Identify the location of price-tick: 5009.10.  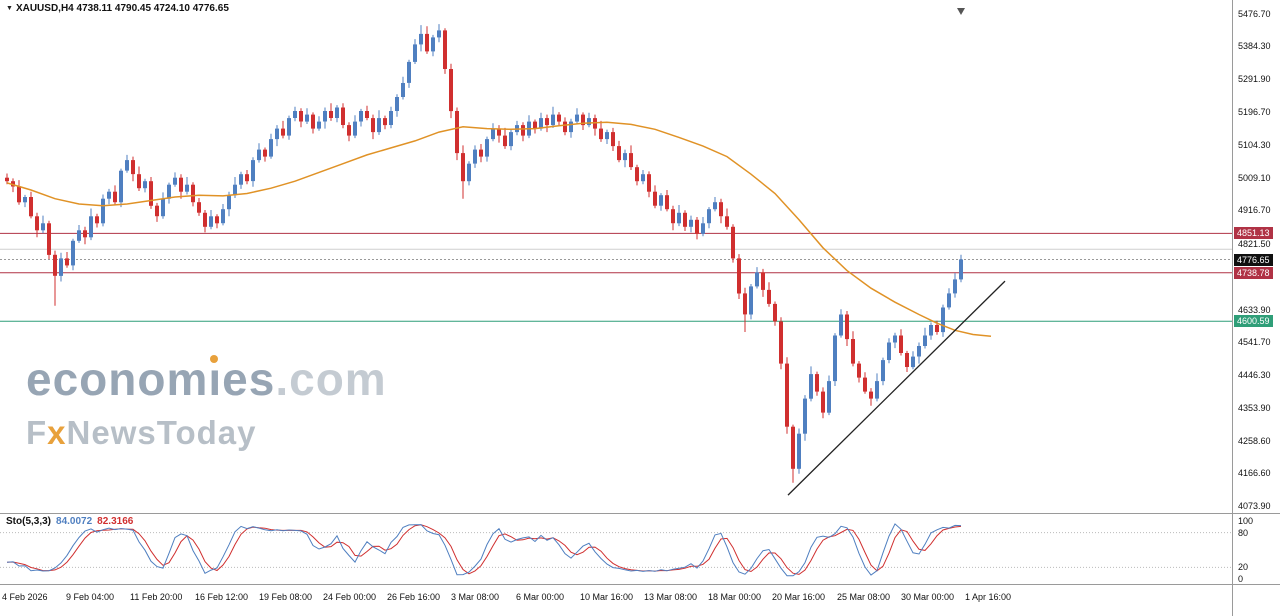
(1254, 178).